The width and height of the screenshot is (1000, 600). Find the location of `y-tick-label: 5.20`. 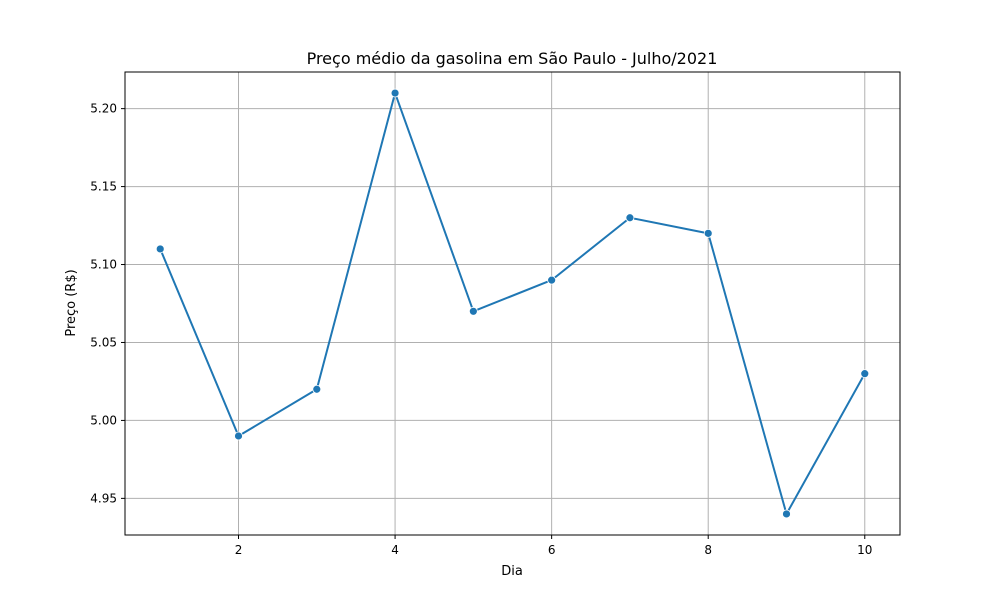

y-tick-label: 5.20 is located at coordinates (103, 109).